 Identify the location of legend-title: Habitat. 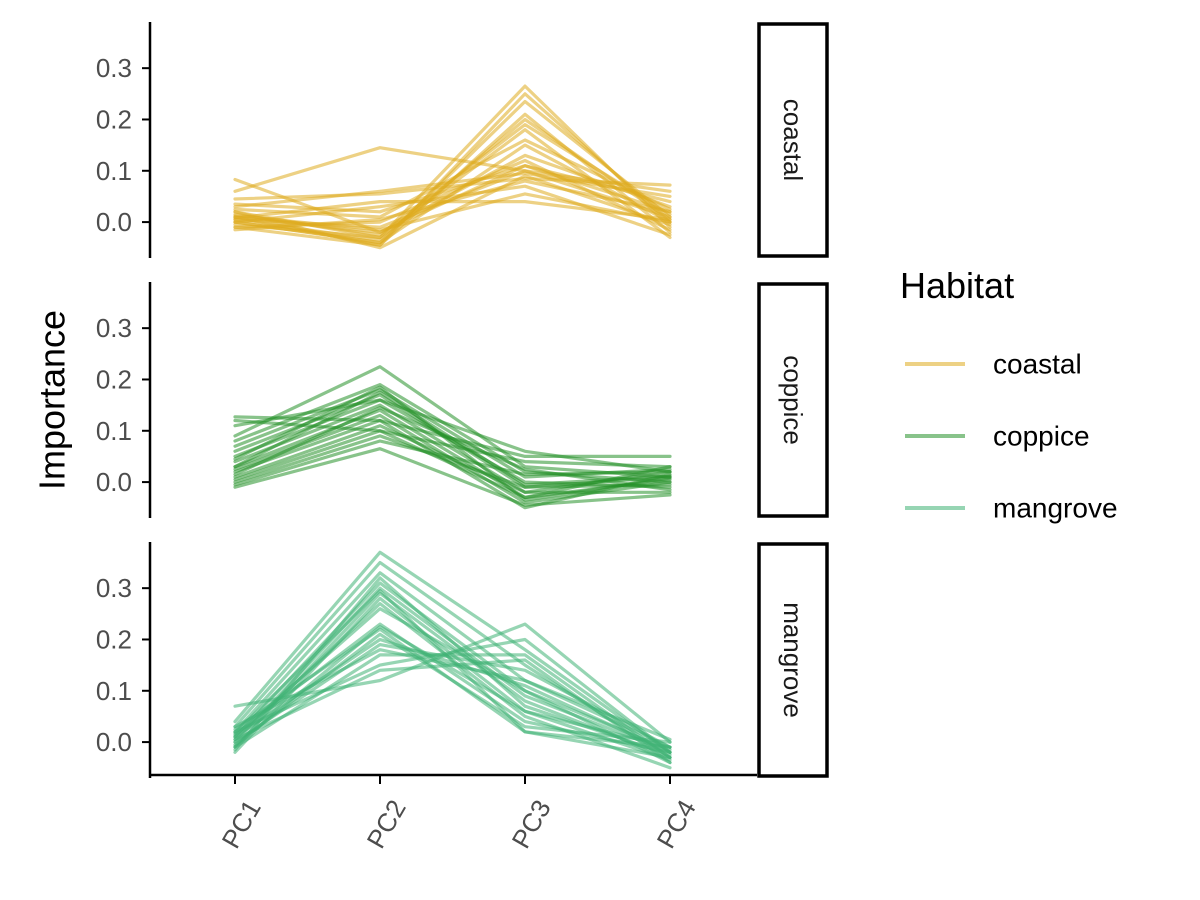
(957, 285).